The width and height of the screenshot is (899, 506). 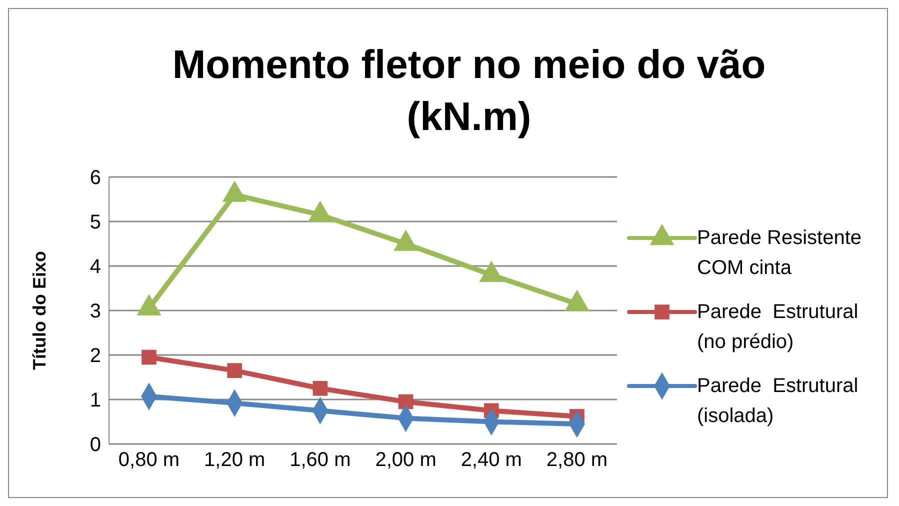 I want to click on y-tick-label: 6, so click(x=95, y=178).